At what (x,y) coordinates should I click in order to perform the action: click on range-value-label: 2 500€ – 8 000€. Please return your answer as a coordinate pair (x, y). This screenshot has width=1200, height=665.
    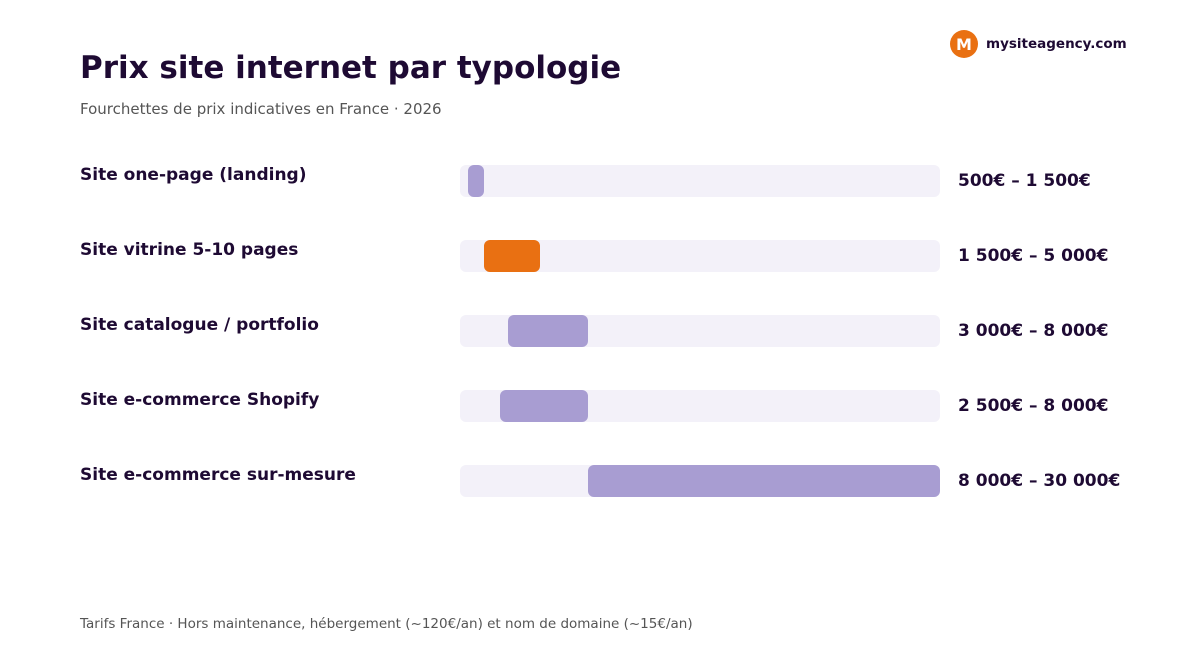
    Looking at the image, I should click on (1033, 406).